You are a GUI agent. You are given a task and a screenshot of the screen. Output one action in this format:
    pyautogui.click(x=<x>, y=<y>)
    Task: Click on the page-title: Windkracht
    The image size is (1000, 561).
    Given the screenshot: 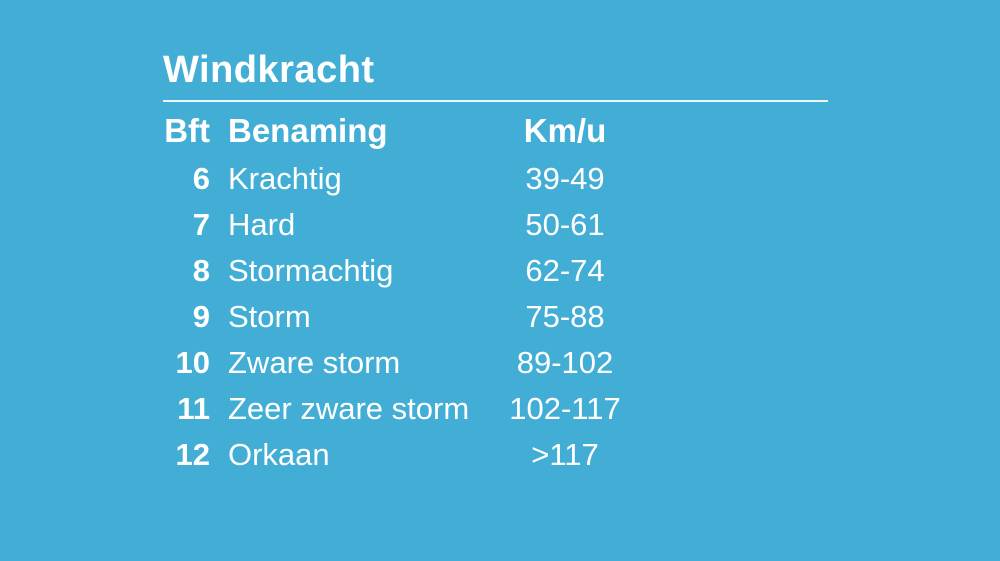 What is the action you would take?
    pyautogui.click(x=269, y=70)
    